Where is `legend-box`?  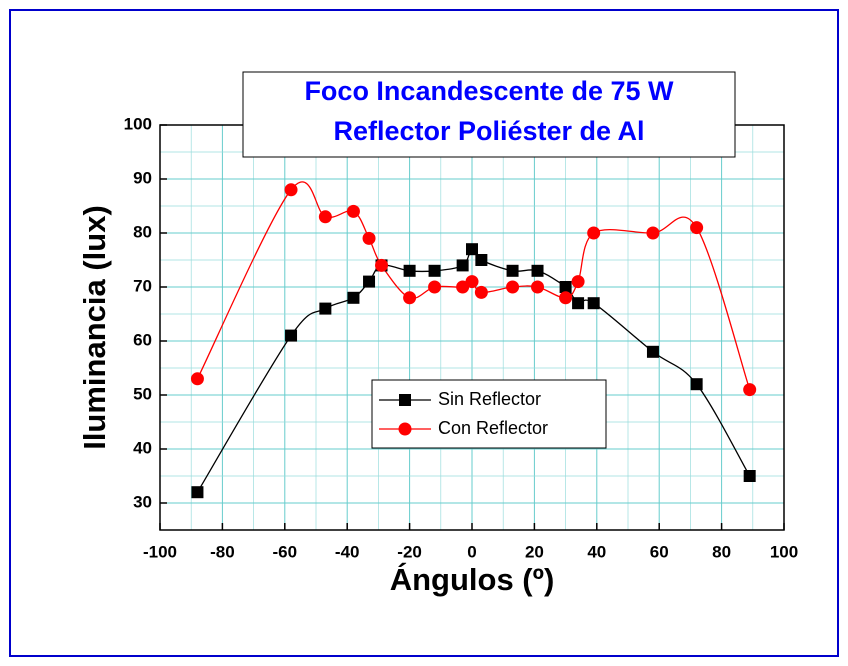
legend-box is located at coordinates (489, 414).